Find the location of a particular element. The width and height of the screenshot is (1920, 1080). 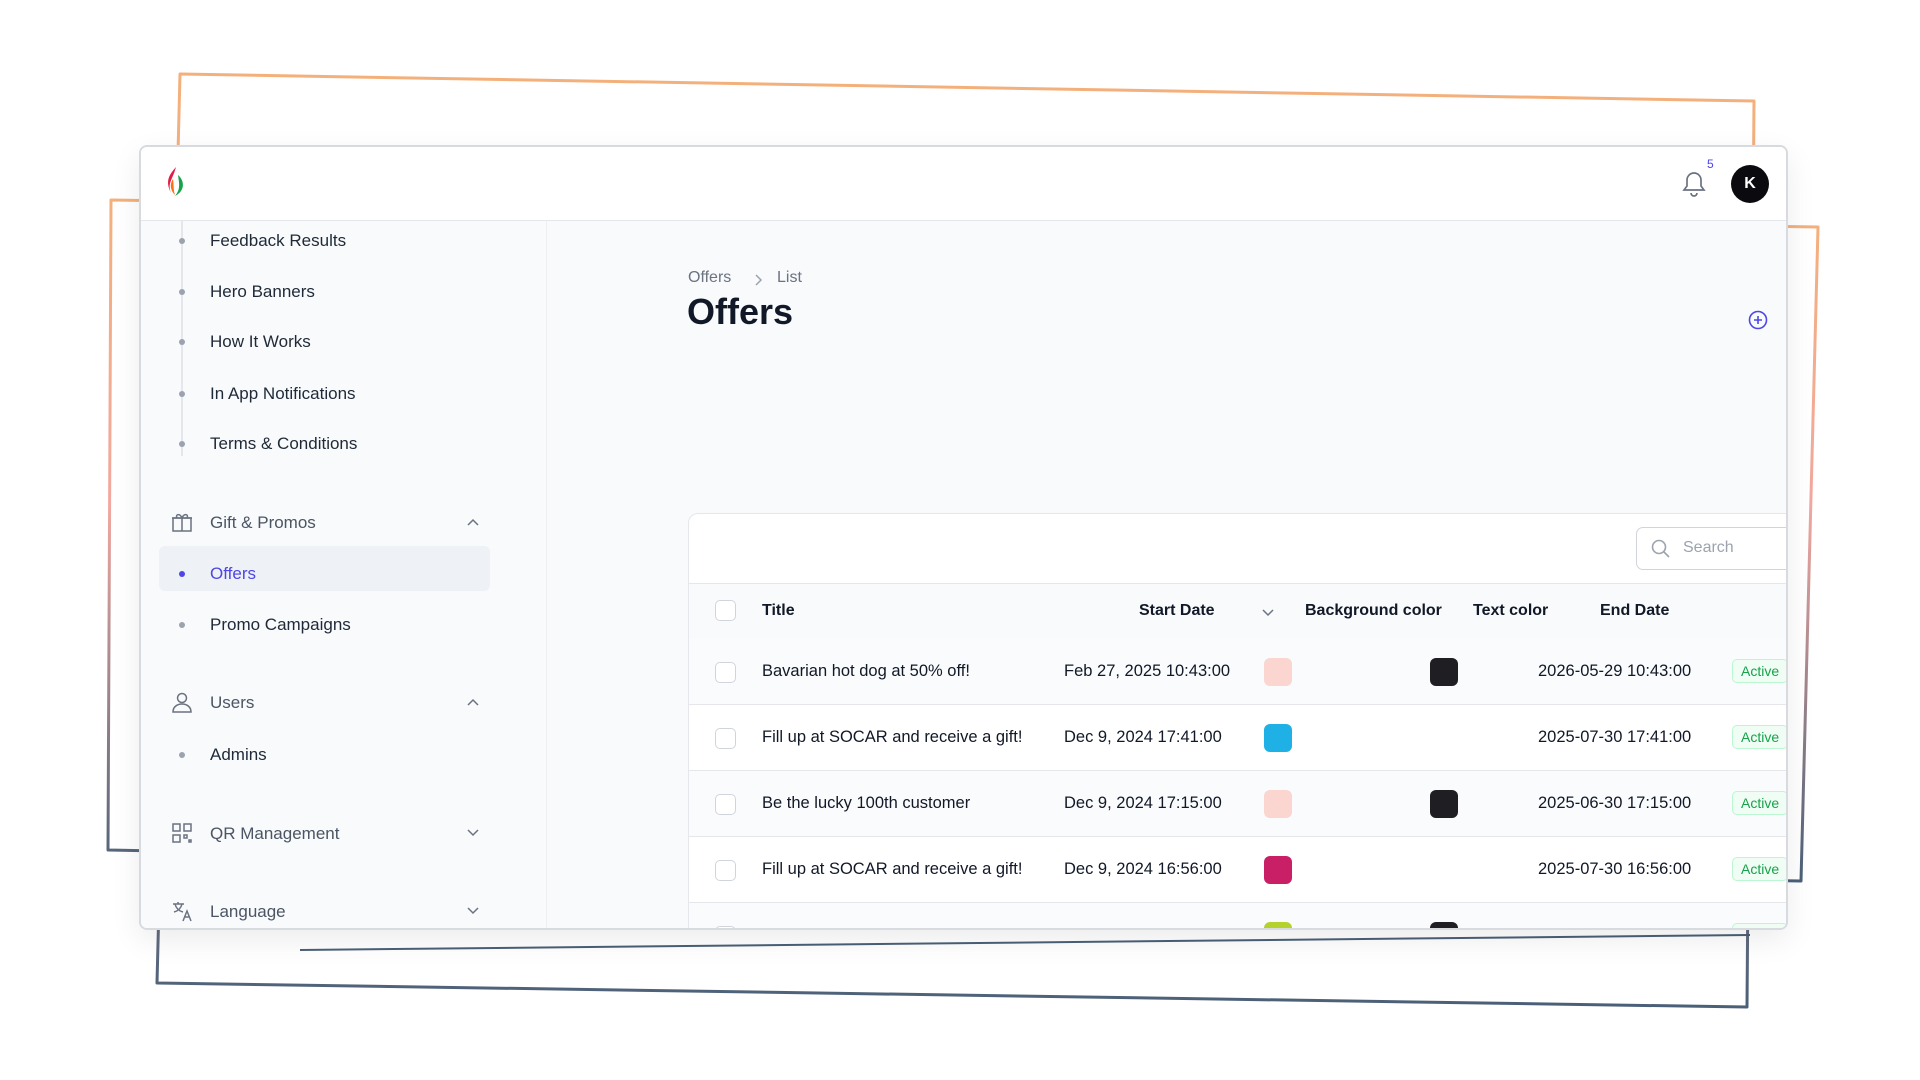

end-date: 2025-06-30 17:15:00 is located at coordinates (1615, 803).